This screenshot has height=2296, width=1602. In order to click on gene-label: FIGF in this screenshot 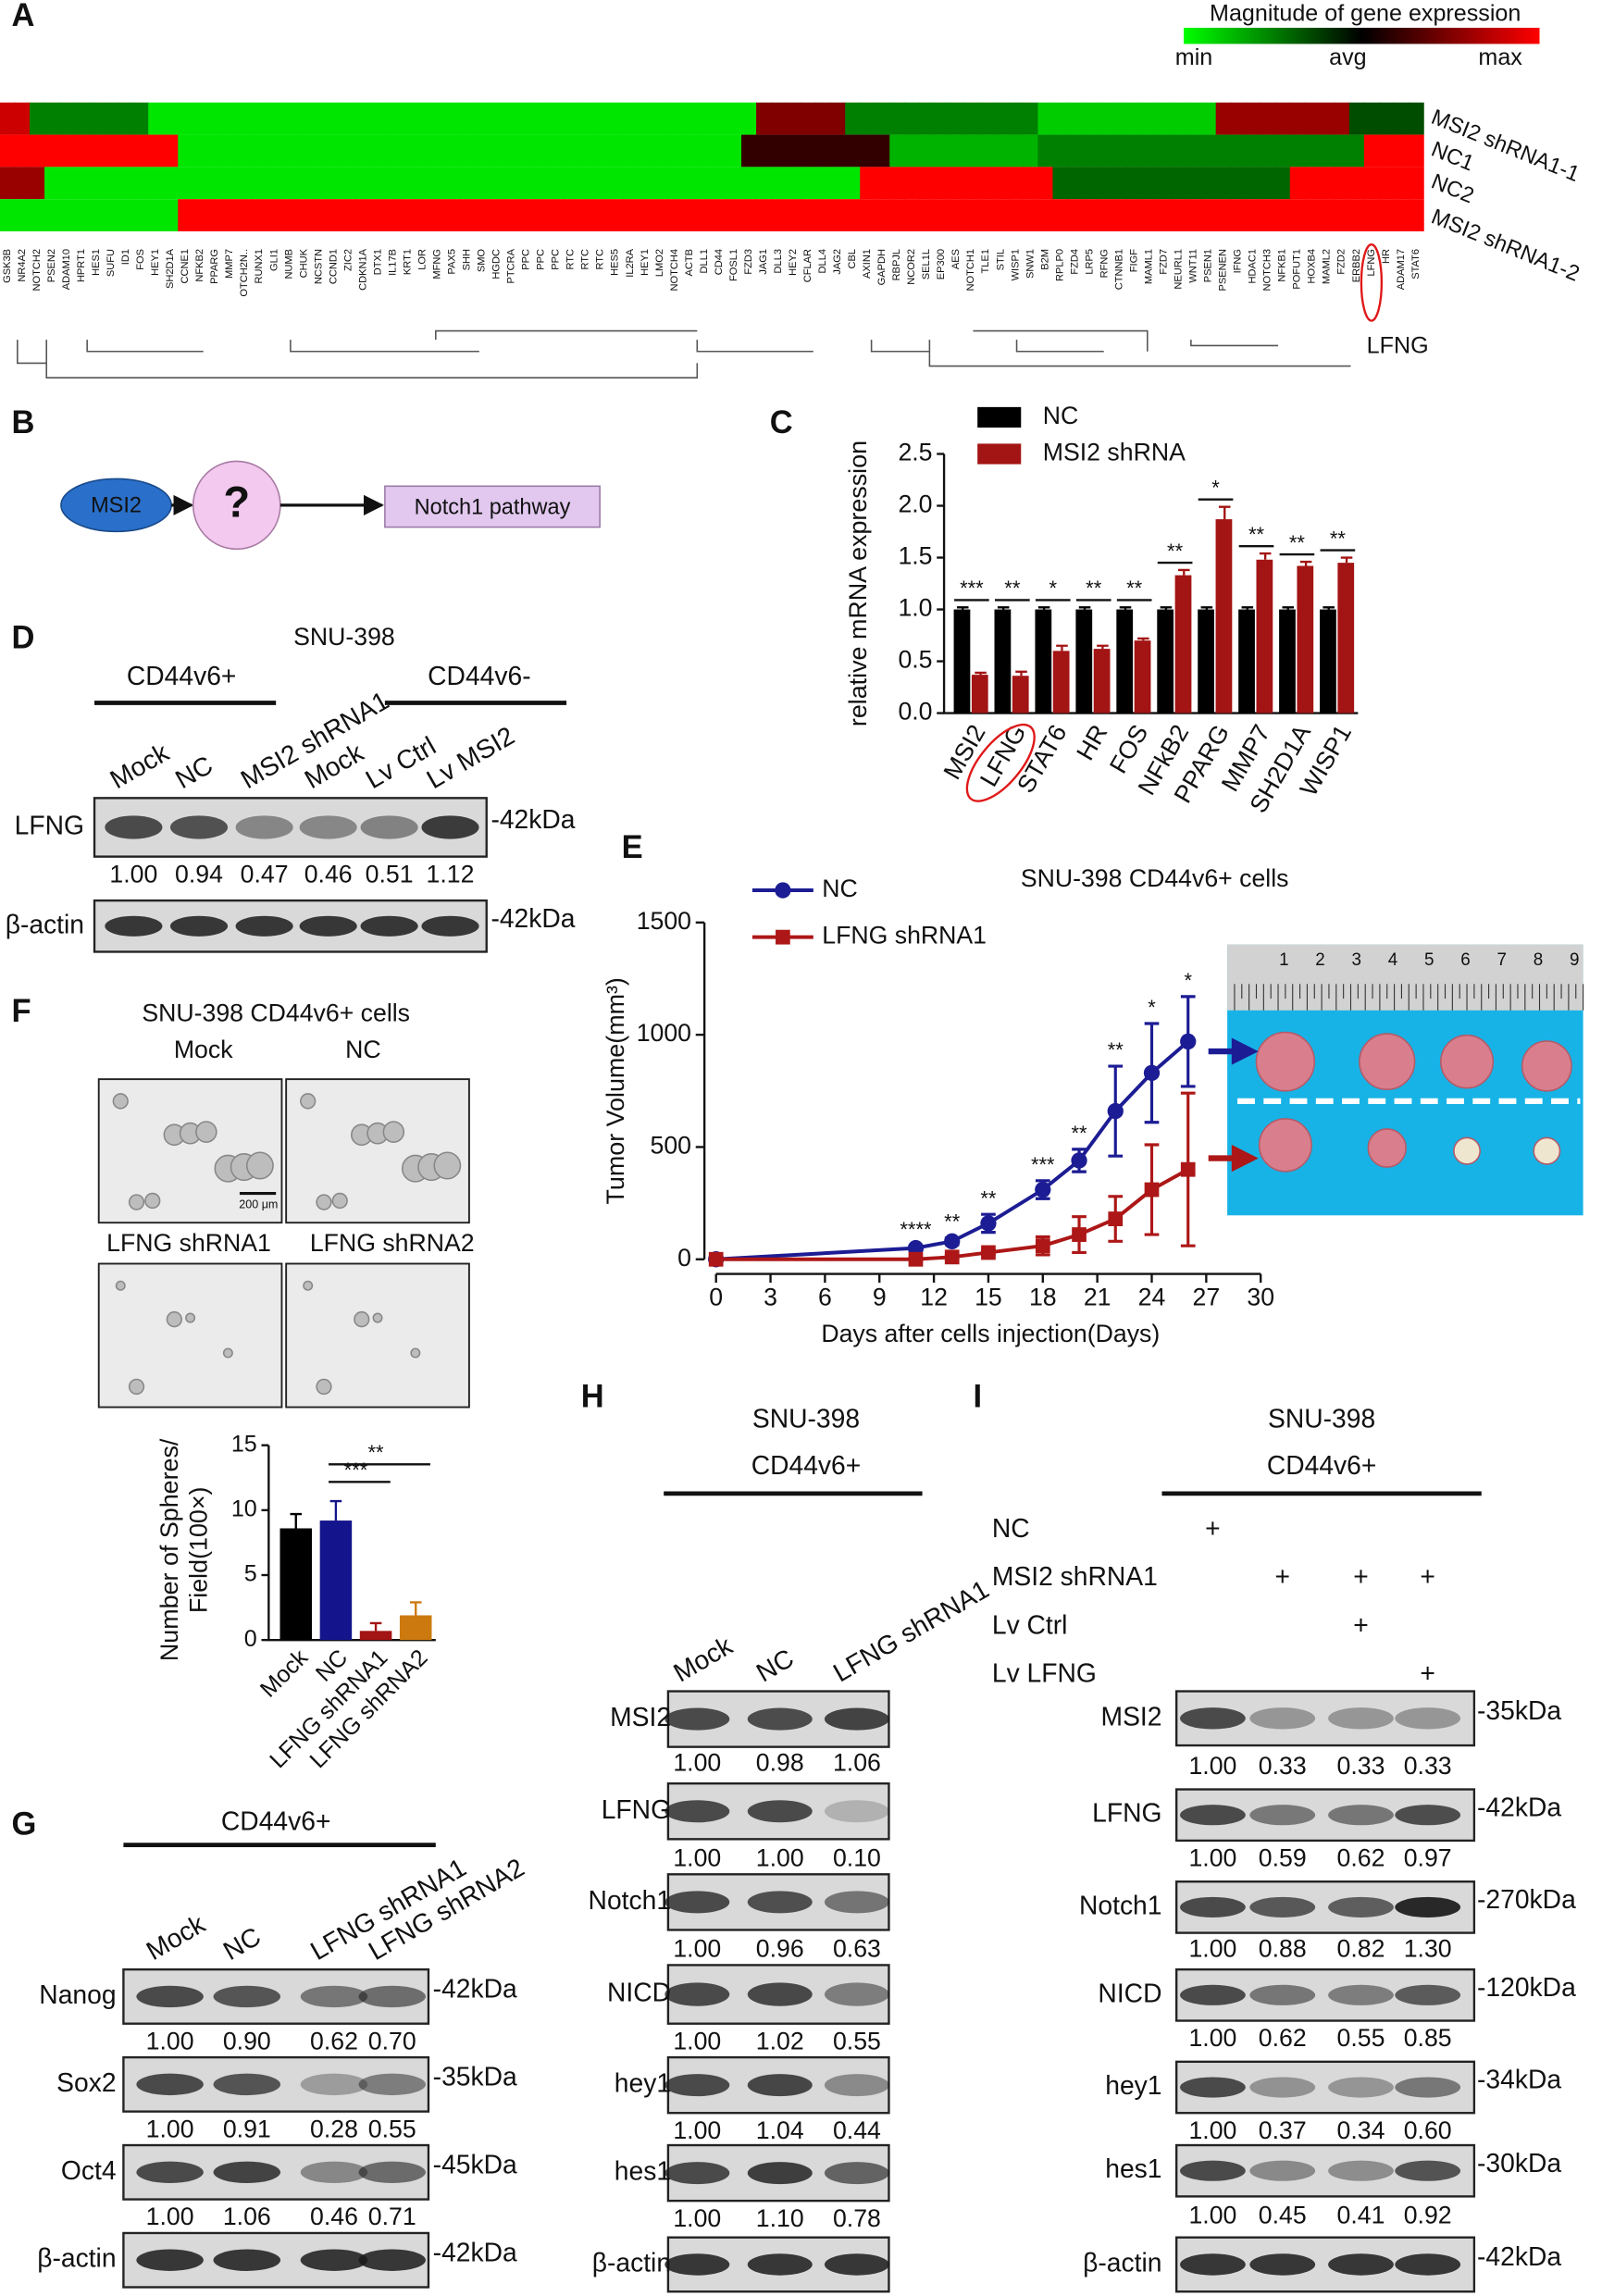, I will do `click(1134, 261)`.